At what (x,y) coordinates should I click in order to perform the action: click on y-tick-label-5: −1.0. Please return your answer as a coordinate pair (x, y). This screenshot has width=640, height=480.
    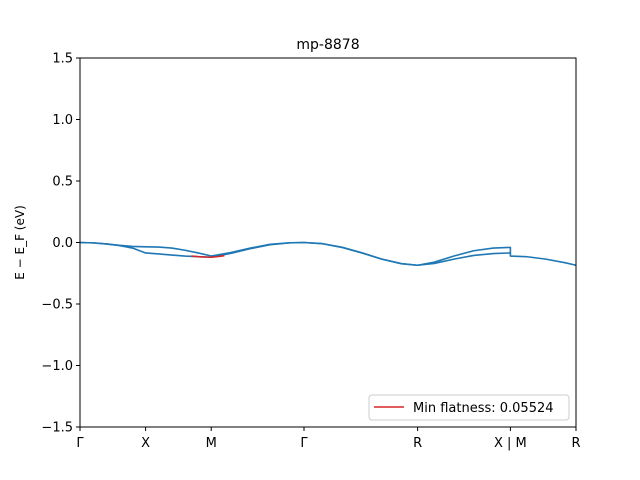
    Looking at the image, I should click on (57, 366).